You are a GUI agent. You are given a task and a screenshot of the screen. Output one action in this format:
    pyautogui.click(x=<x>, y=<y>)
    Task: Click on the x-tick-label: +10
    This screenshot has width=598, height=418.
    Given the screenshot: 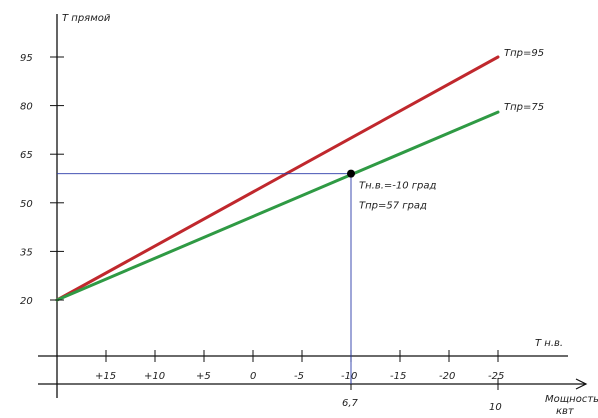 What is the action you would take?
    pyautogui.click(x=154, y=376)
    